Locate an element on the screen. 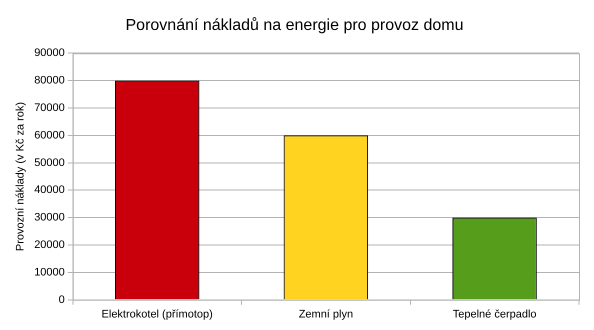 Image resolution: width=594 pixels, height=330 pixels. y-tick-label: 50000 is located at coordinates (49, 162).